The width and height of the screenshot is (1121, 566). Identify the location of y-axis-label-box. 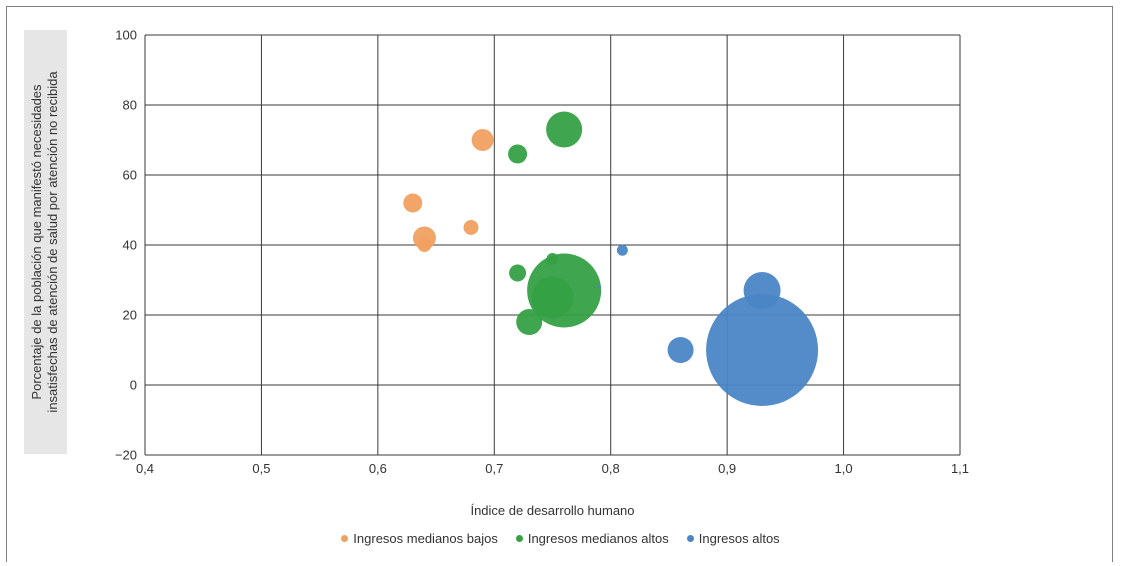
(45, 242).